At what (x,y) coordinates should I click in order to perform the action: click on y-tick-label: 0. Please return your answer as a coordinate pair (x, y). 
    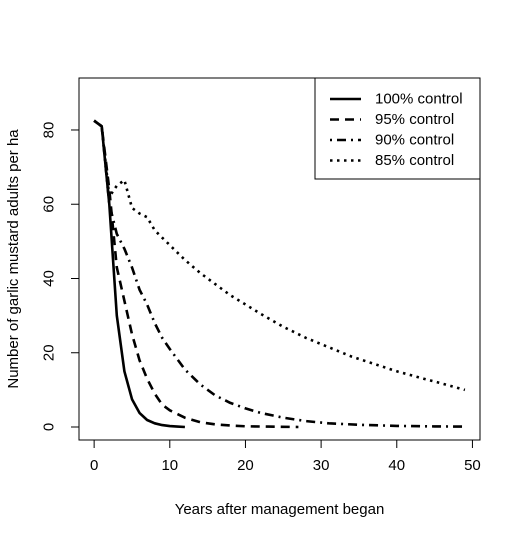
    Looking at the image, I should click on (49, 427).